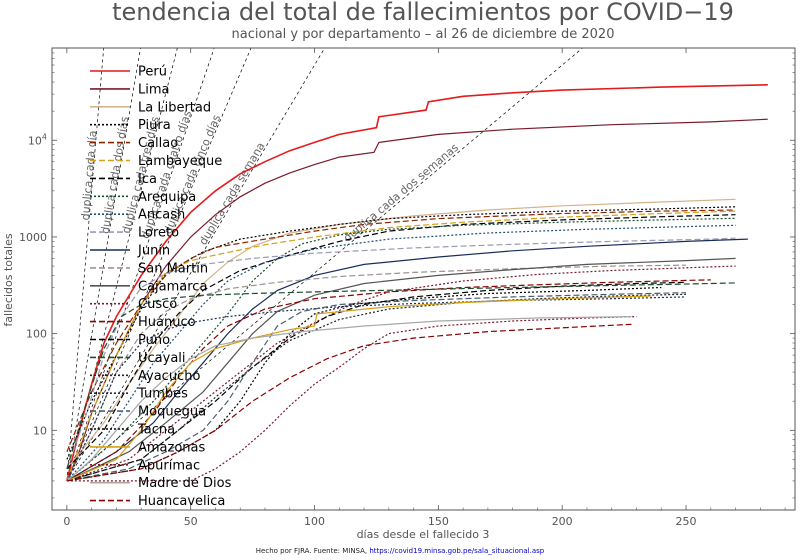 This screenshot has height=560, width=800. Describe the element at coordinates (8, 279) in the screenshot. I see `y-axis-label: fallecidos totales` at that location.